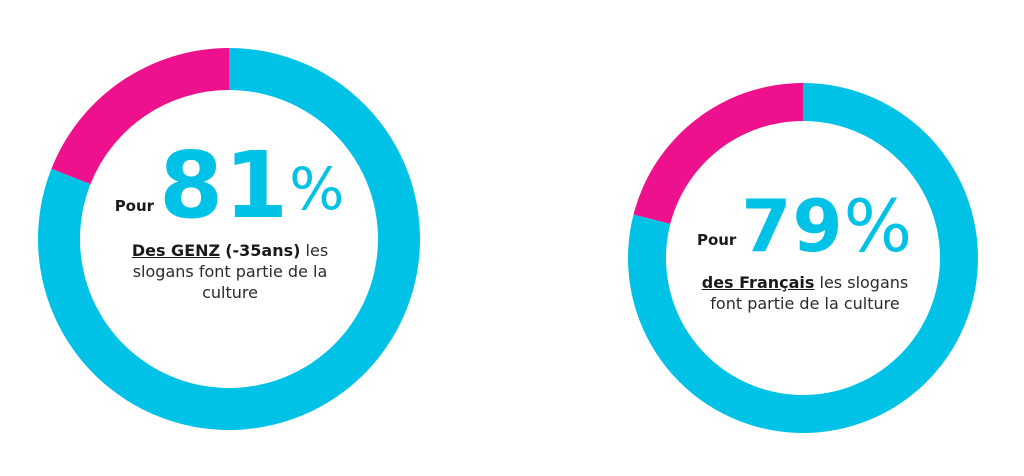 The width and height of the screenshot is (1024, 476). Describe the element at coordinates (176, 250) in the screenshot. I see `donut-1-audience: Des GENZ` at that location.